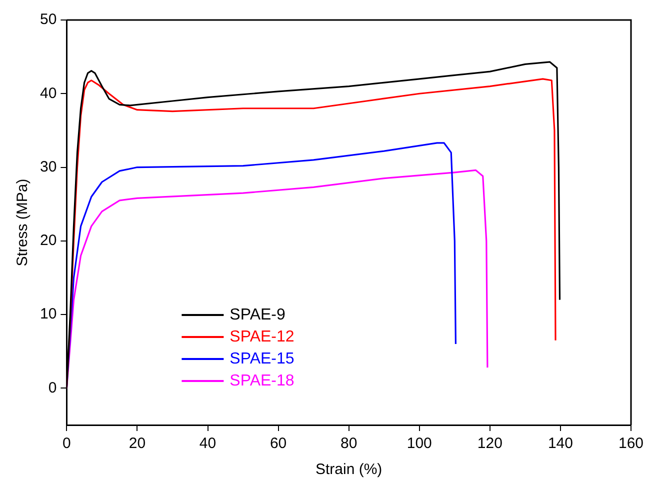 The width and height of the screenshot is (649, 487). I want to click on legend-label: SPAE-18, so click(262, 381).